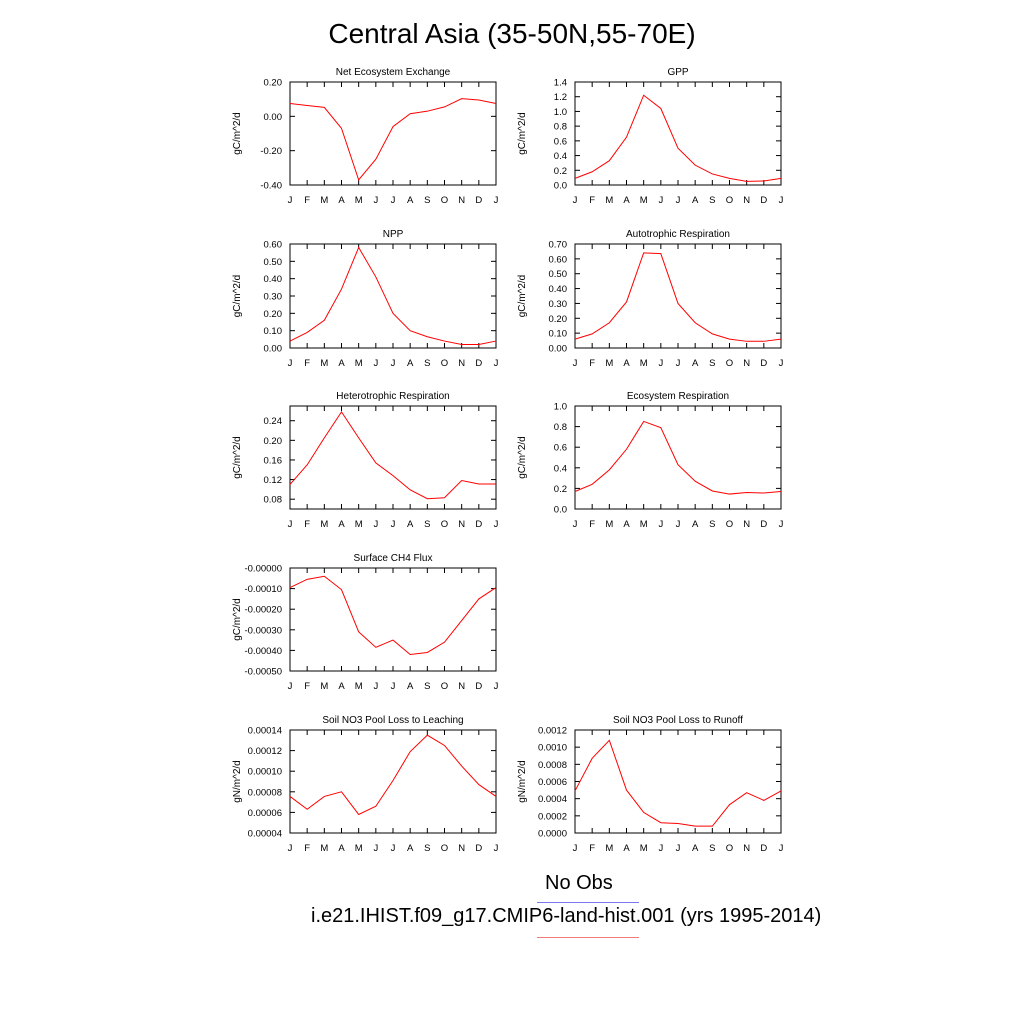  What do you see at coordinates (263, 651) in the screenshot?
I see `y-tick-label: -0.00040` at bounding box center [263, 651].